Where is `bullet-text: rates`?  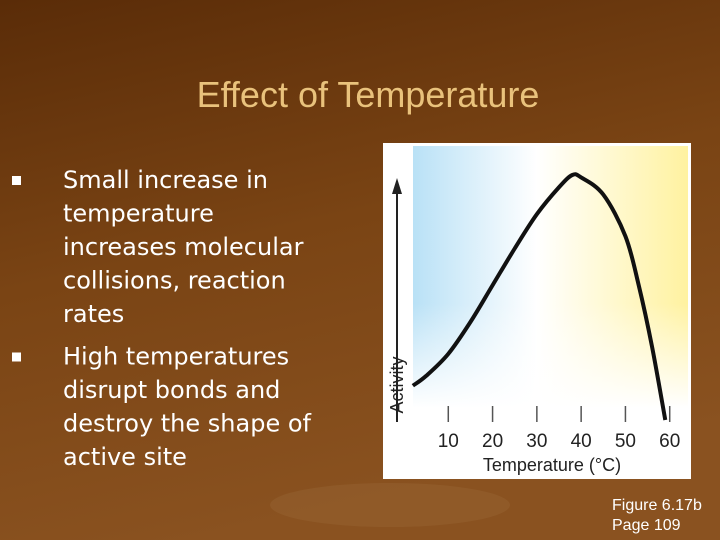 bullet-text: rates is located at coordinates (93, 314).